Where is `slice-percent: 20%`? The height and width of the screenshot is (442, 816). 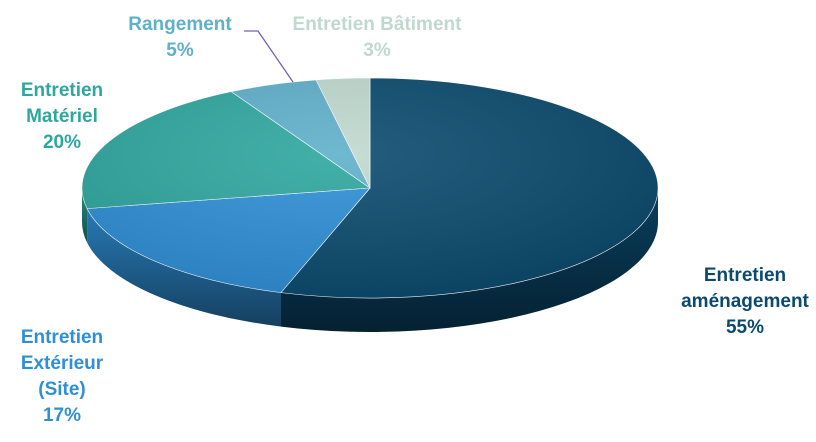 slice-percent: 20% is located at coordinates (62, 142).